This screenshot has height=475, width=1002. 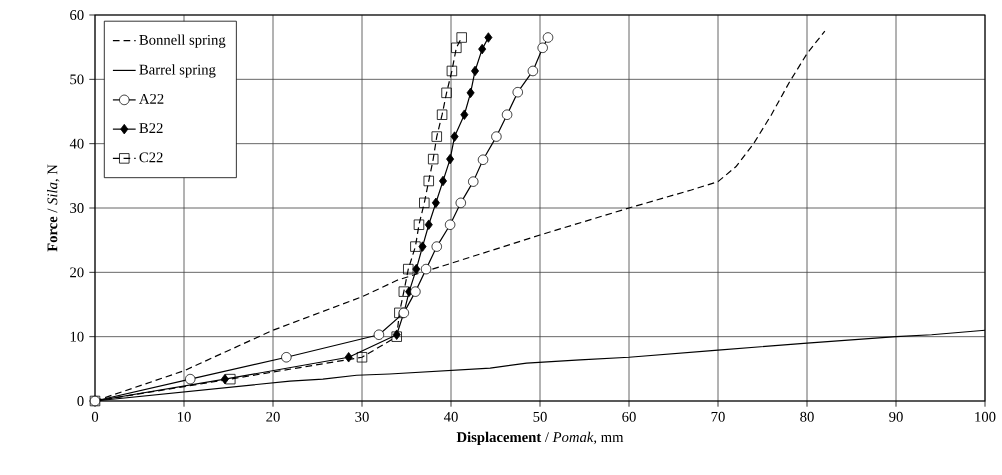 What do you see at coordinates (77, 79) in the screenshot?
I see `y-tick-label: 50` at bounding box center [77, 79].